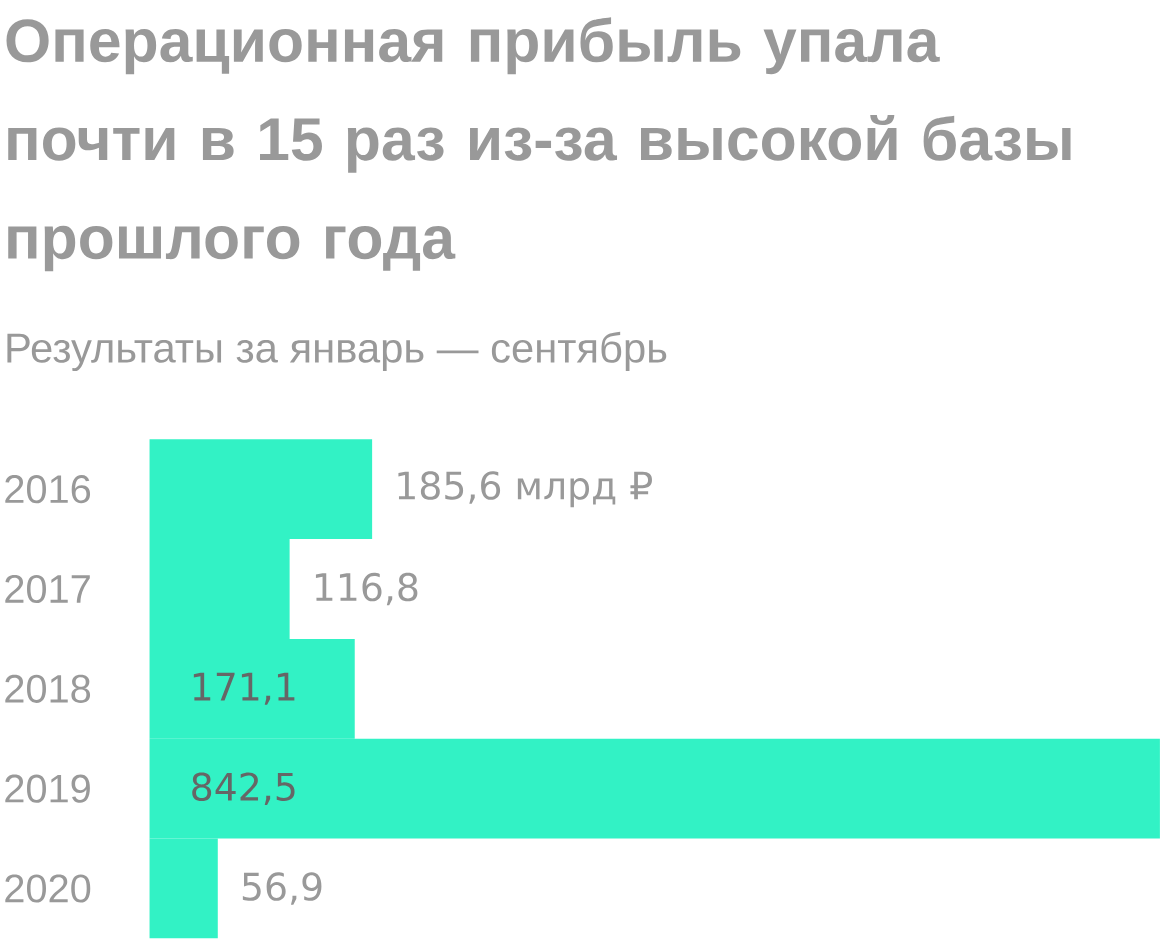 The height and width of the screenshot is (950, 1160). I want to click on data-label: 56,9, so click(282, 888).